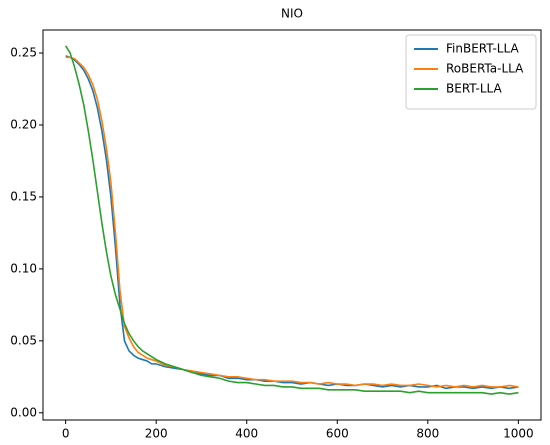 The width and height of the screenshot is (550, 445). What do you see at coordinates (292, 14) in the screenshot?
I see `chart-title: NIO` at bounding box center [292, 14].